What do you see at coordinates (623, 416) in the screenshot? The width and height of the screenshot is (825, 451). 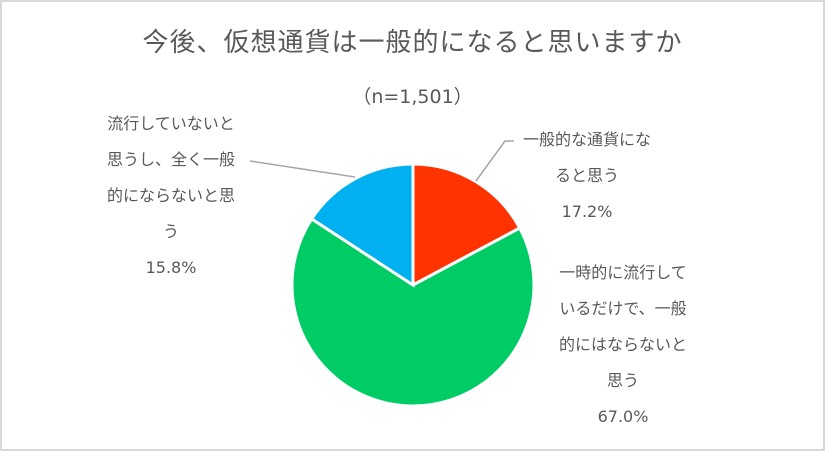 I see `label-percent: 67.0%` at bounding box center [623, 416].